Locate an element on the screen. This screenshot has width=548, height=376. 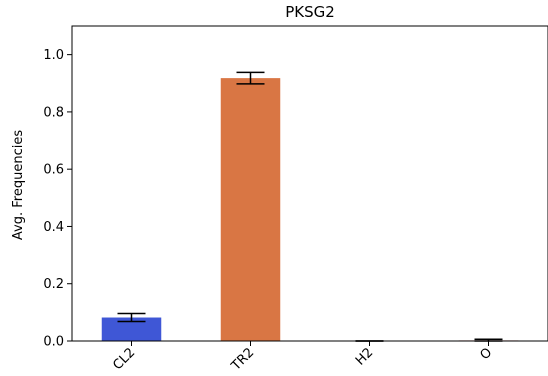
x-tick-label: TR2 is located at coordinates (242, 359).